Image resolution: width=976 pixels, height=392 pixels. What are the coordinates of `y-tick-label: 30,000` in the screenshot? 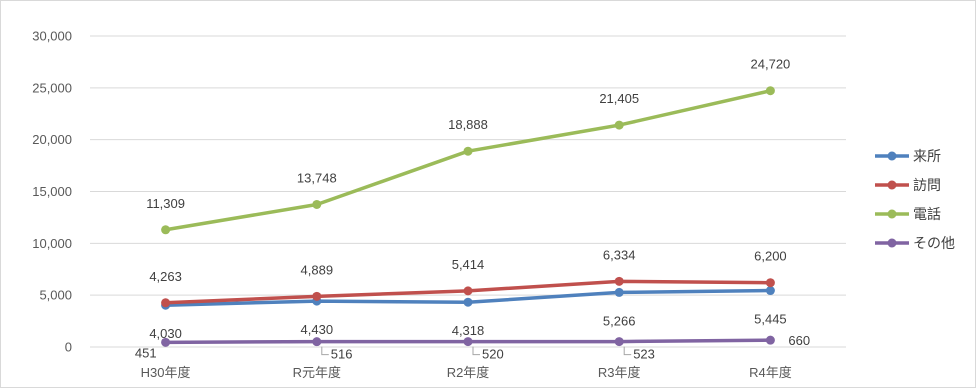 It's located at (52, 36).